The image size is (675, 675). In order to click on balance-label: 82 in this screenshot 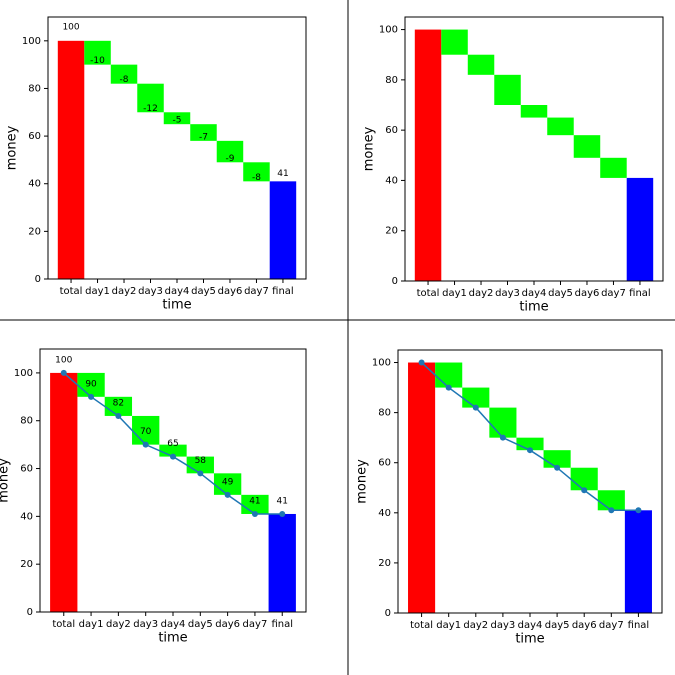, I will do `click(118, 403)`.